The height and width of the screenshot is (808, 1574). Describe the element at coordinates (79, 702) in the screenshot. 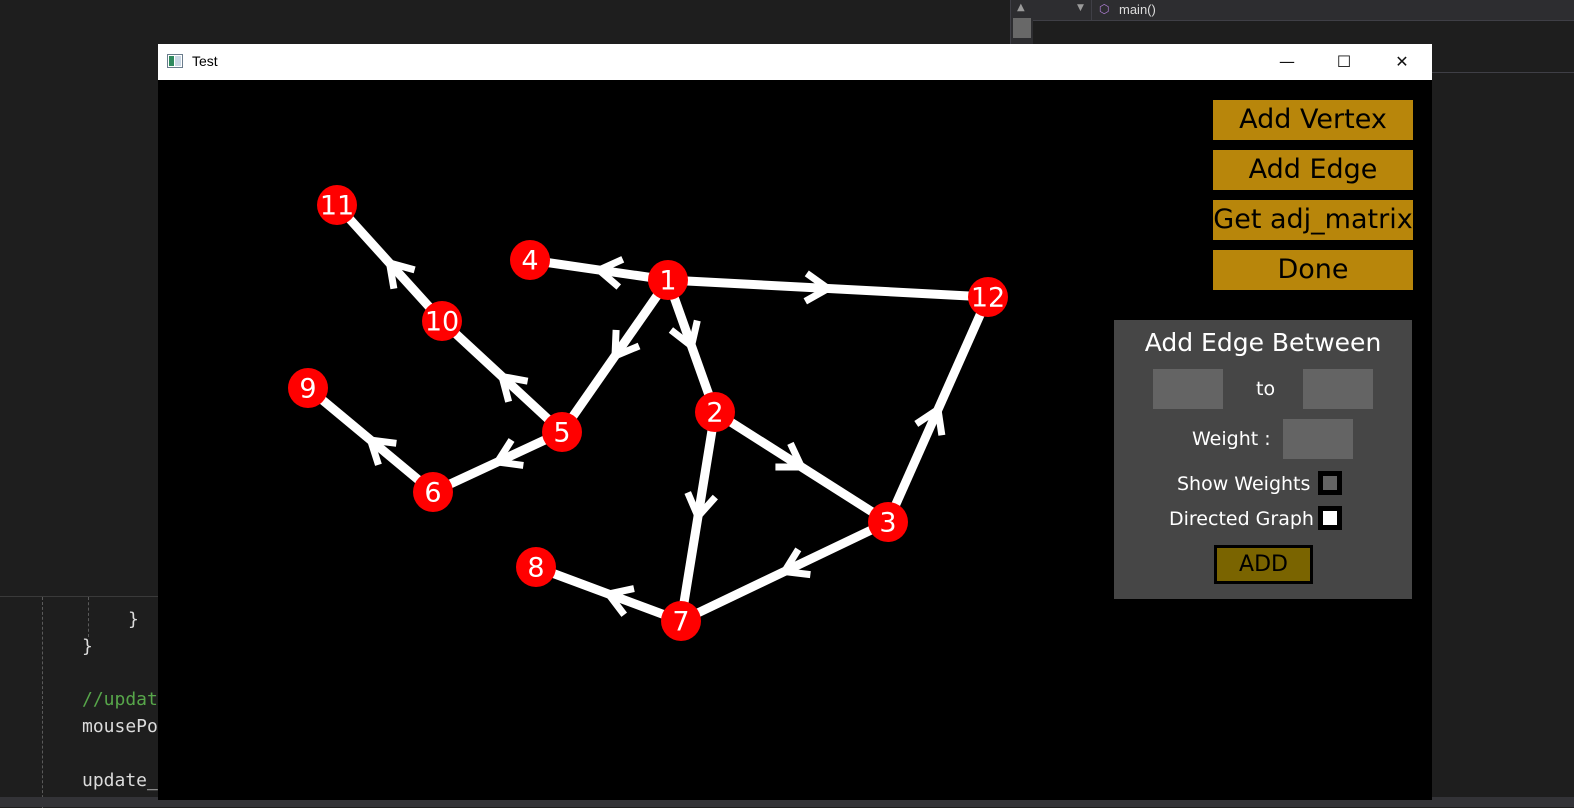

I see `ide-code-panel: } } //updat mousePo update_` at that location.